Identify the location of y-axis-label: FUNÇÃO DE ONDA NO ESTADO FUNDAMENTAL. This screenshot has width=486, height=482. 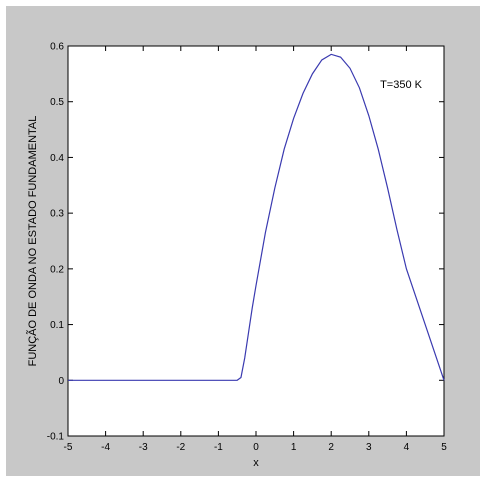
(32, 241).